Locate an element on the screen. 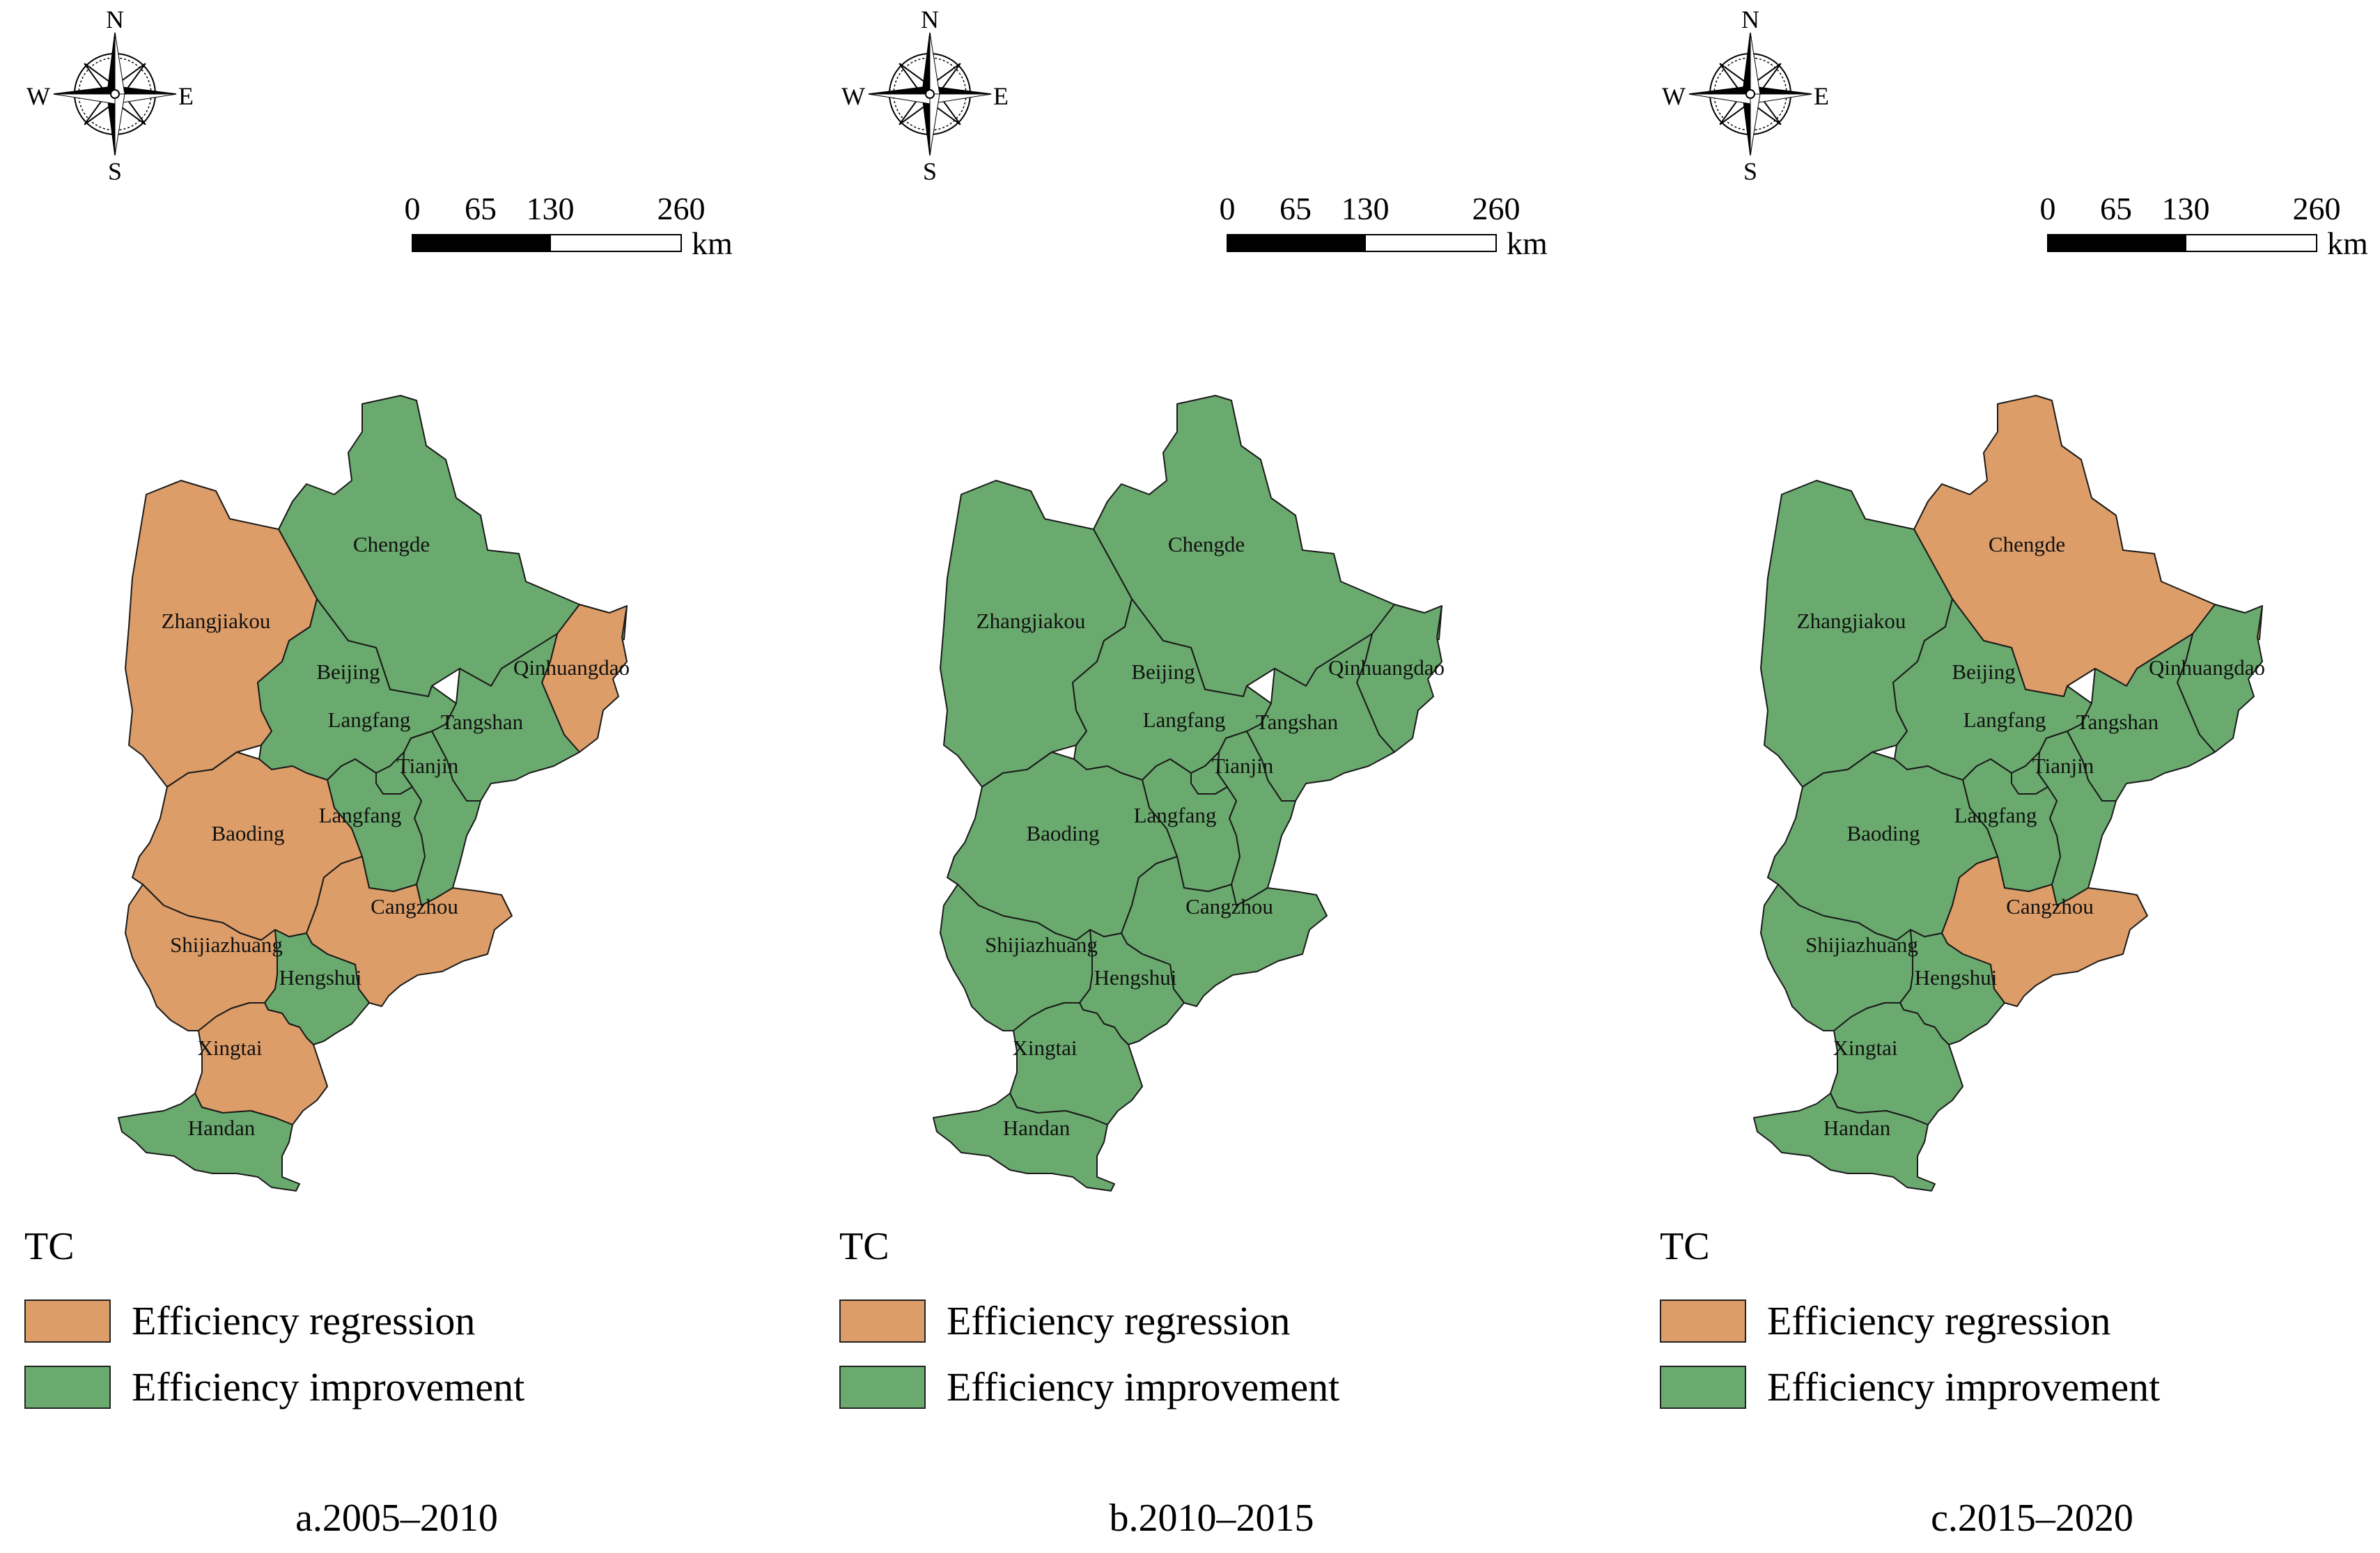 The image size is (2380, 1553). compass-w: W is located at coordinates (1674, 96).